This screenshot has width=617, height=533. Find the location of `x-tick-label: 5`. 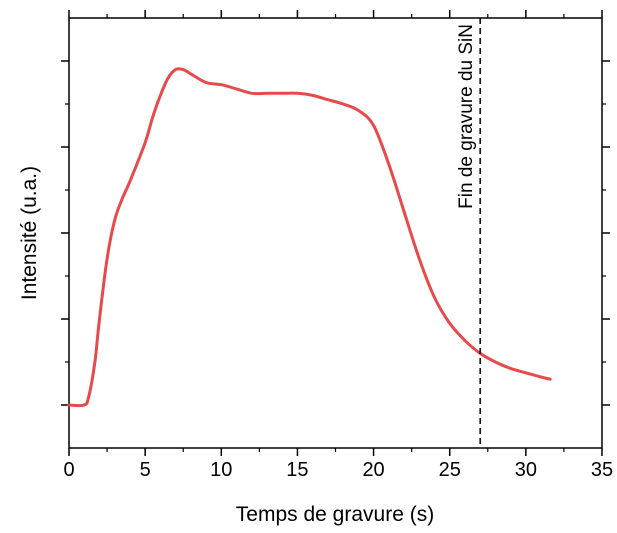

x-tick-label: 5 is located at coordinates (145, 470).